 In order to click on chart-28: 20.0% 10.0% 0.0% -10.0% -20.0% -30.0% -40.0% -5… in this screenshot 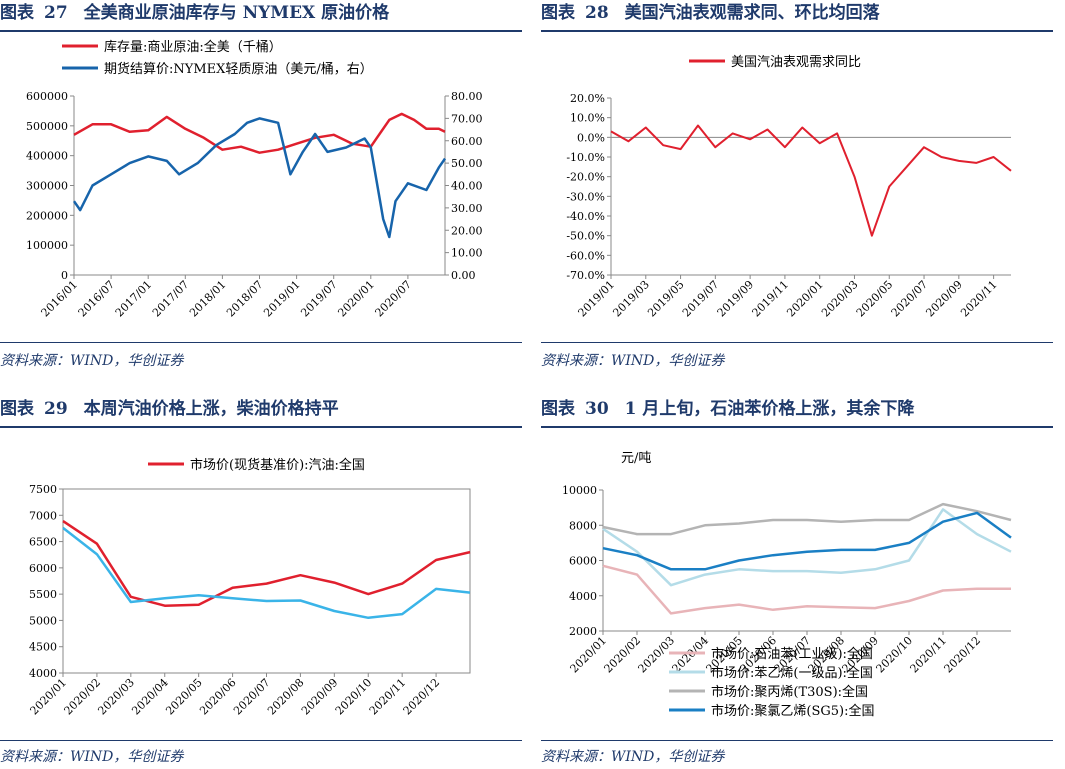, I will do `click(789, 187)`.